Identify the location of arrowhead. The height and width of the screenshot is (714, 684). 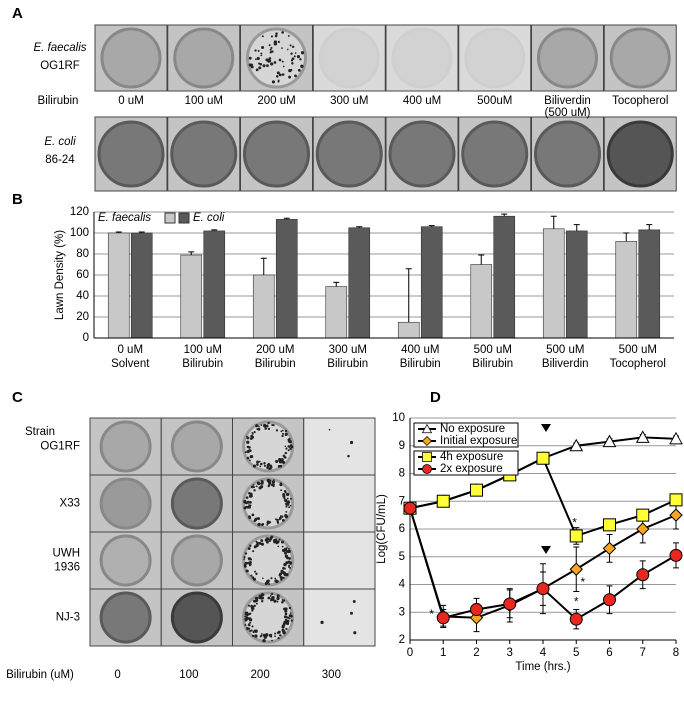
(546, 550).